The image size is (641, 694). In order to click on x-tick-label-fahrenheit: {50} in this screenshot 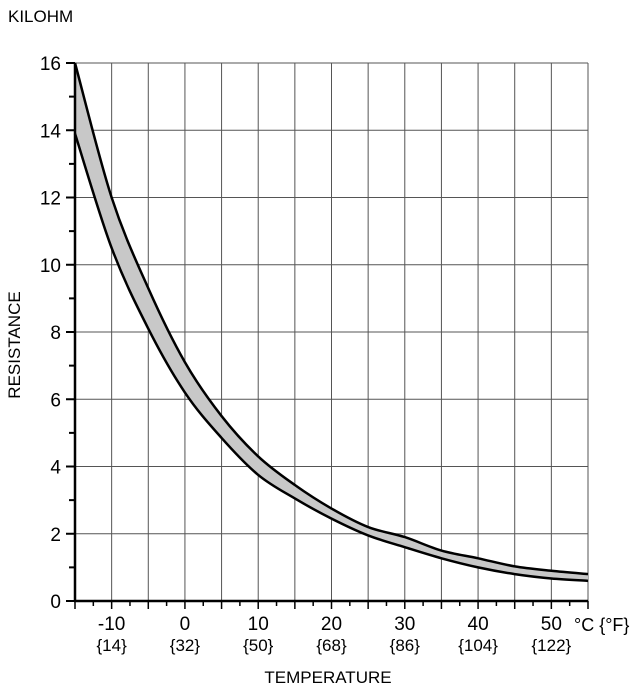, I will do `click(258, 645)`.